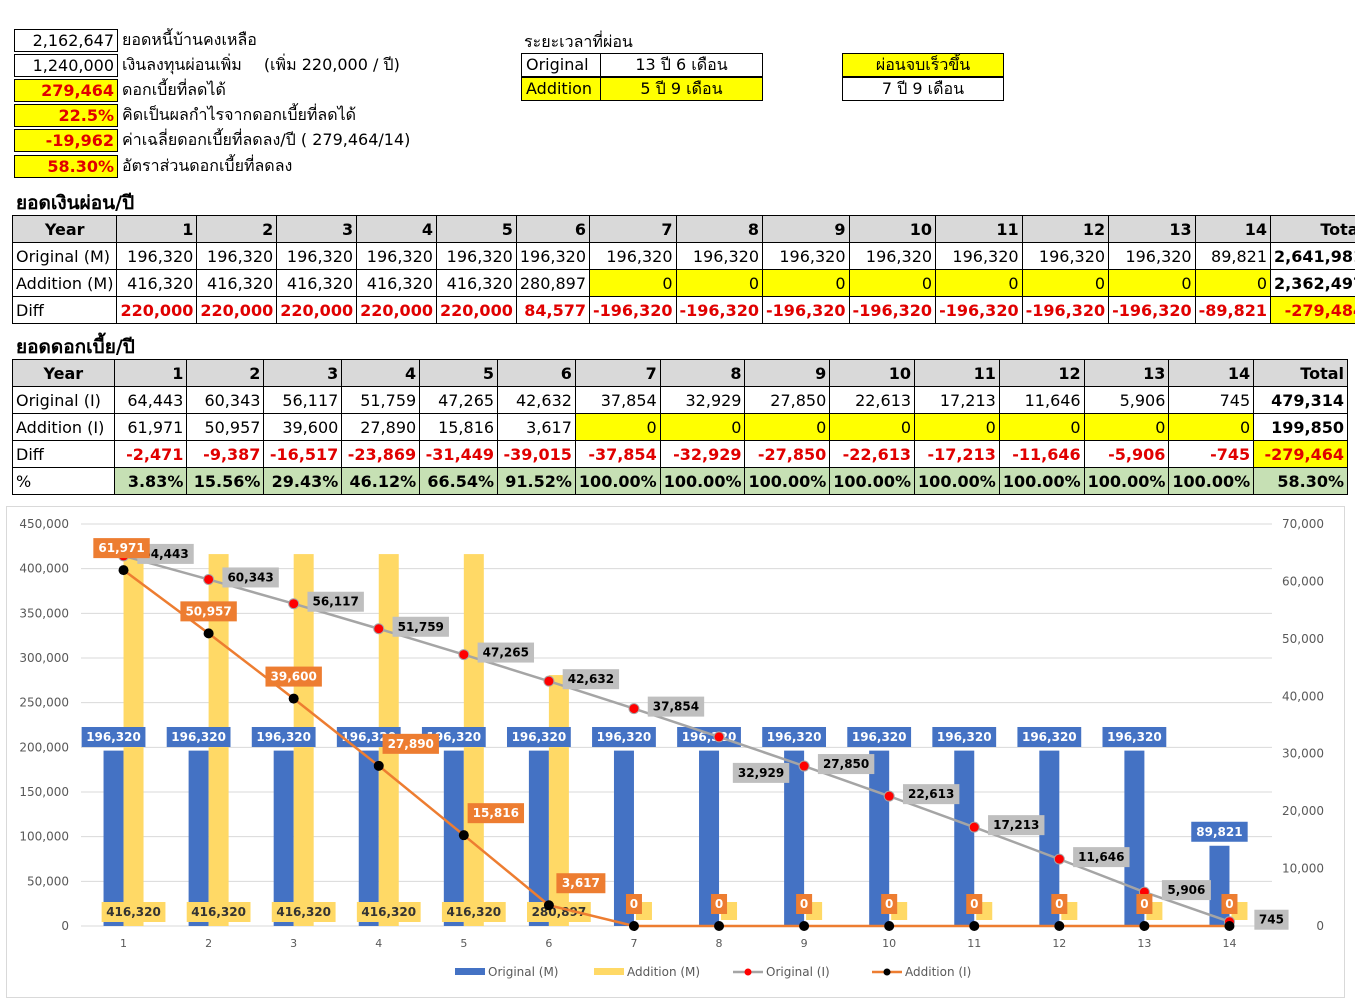  I want to click on table-cell: -37,854, so click(617, 454).